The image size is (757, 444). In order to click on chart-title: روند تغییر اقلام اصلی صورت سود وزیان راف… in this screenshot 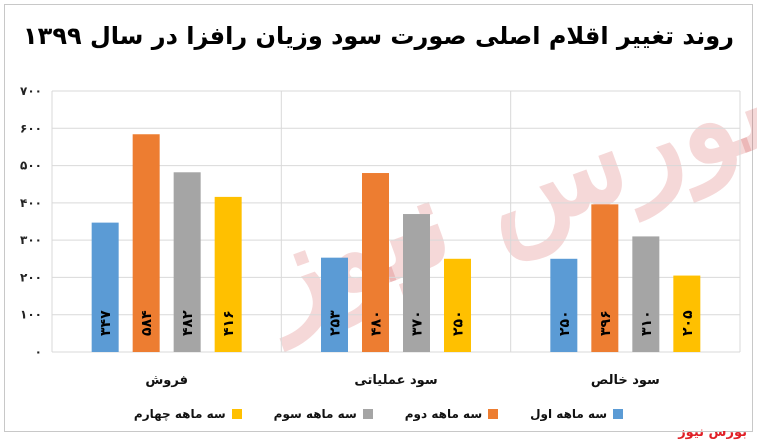, I will do `click(378, 36)`.